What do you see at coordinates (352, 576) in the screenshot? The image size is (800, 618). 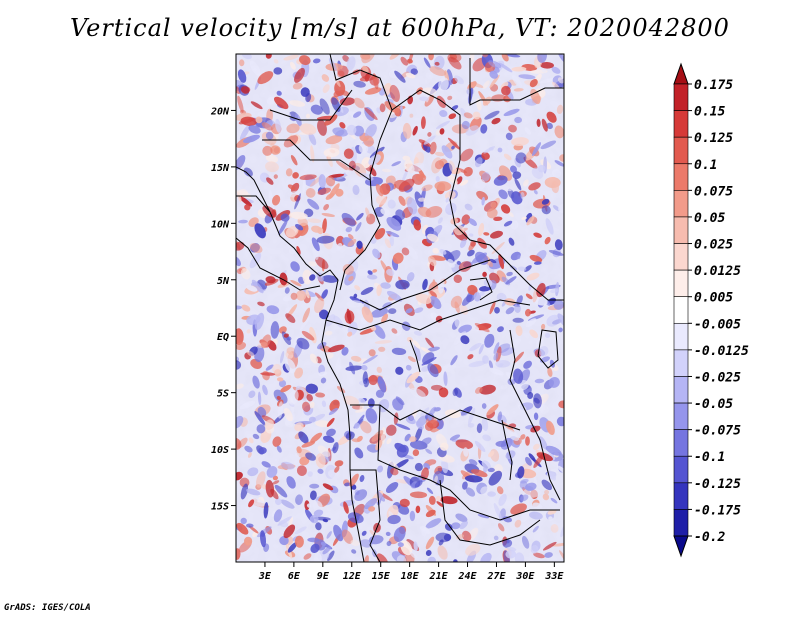 I see `lon-tick-label: 12E` at bounding box center [352, 576].